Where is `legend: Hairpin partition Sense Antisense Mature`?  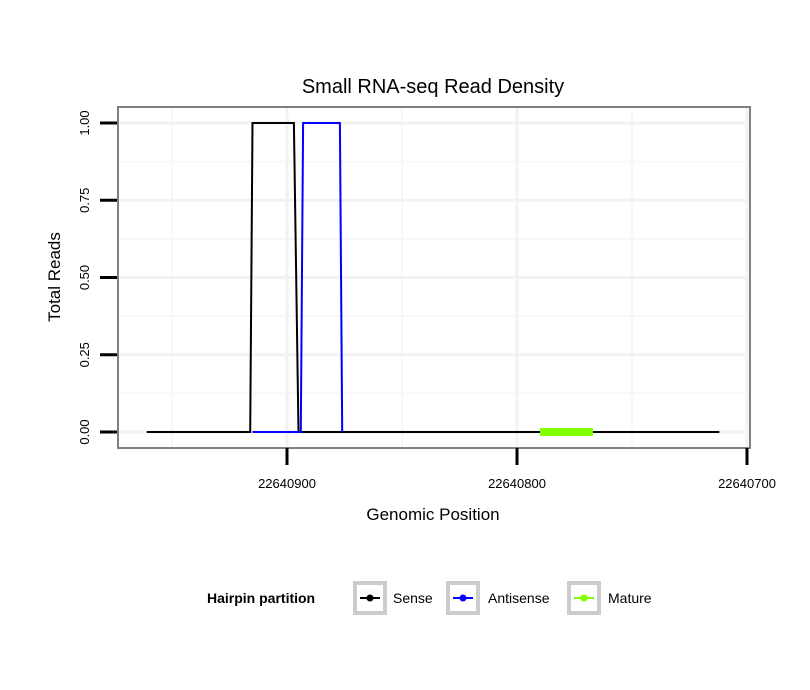
legend: Hairpin partition Sense Antisense Mature is located at coordinates (429, 598).